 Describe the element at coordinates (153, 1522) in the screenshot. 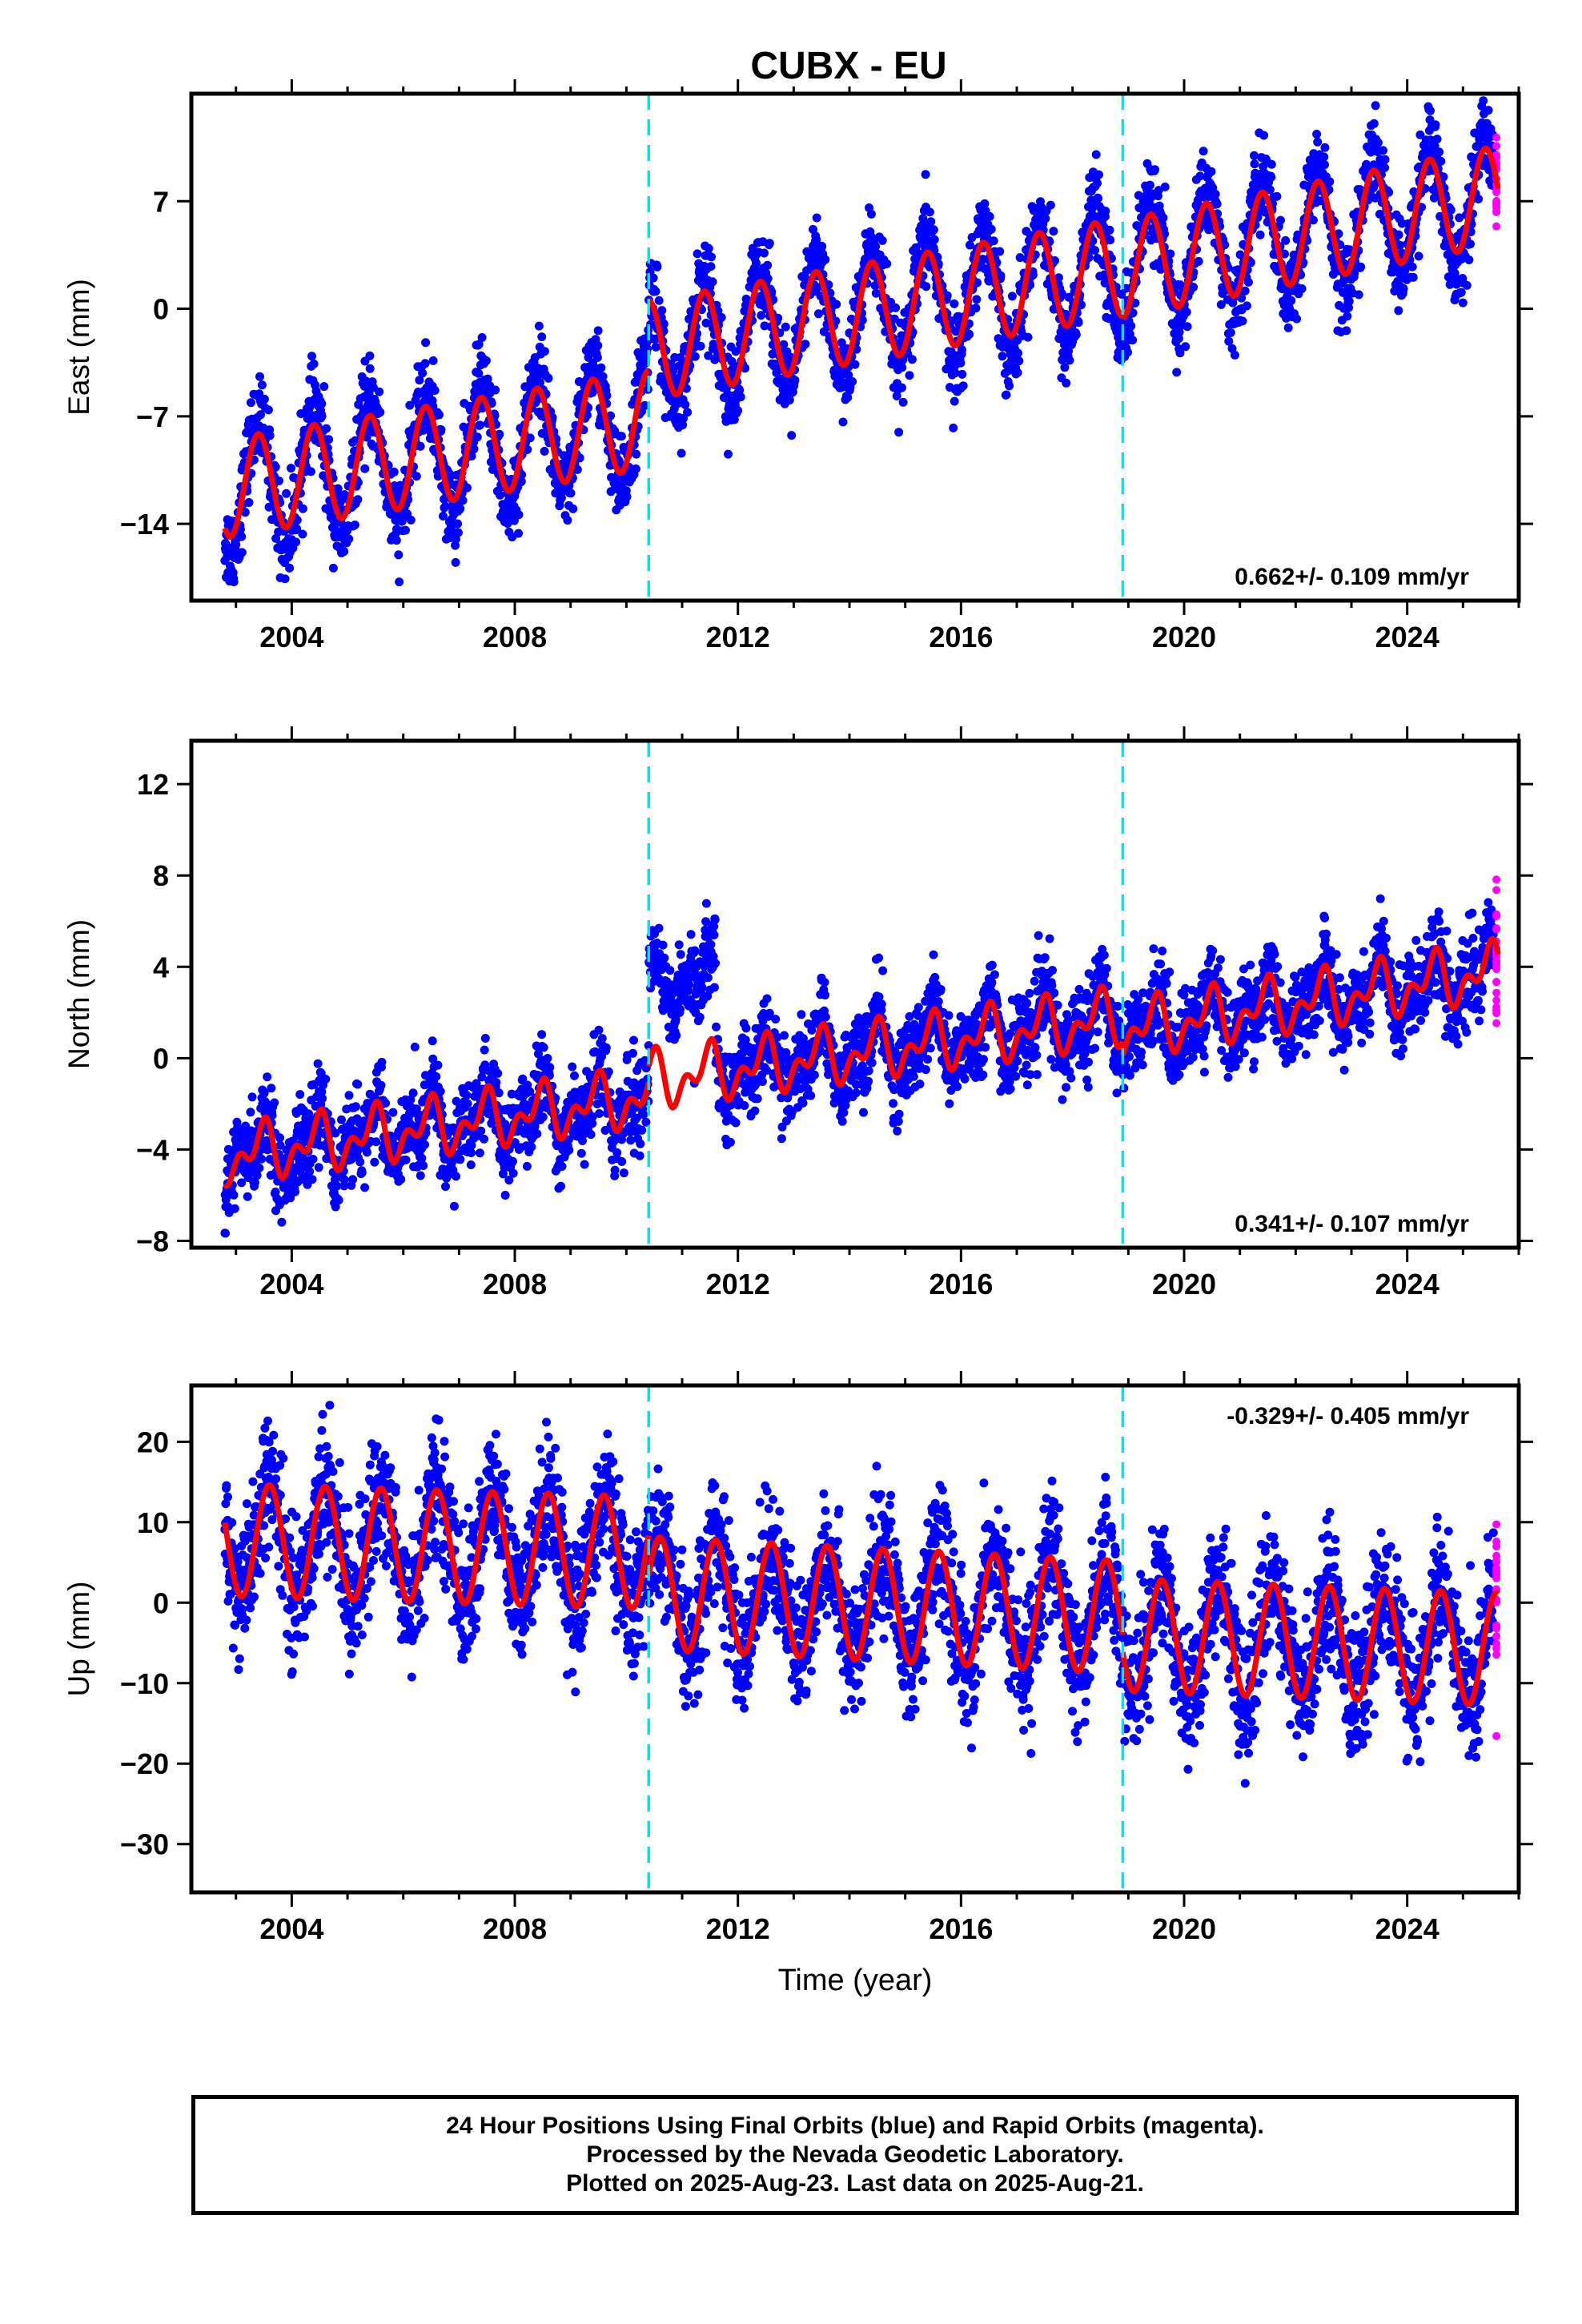

I see `up-y-tick-label: 10` at that location.